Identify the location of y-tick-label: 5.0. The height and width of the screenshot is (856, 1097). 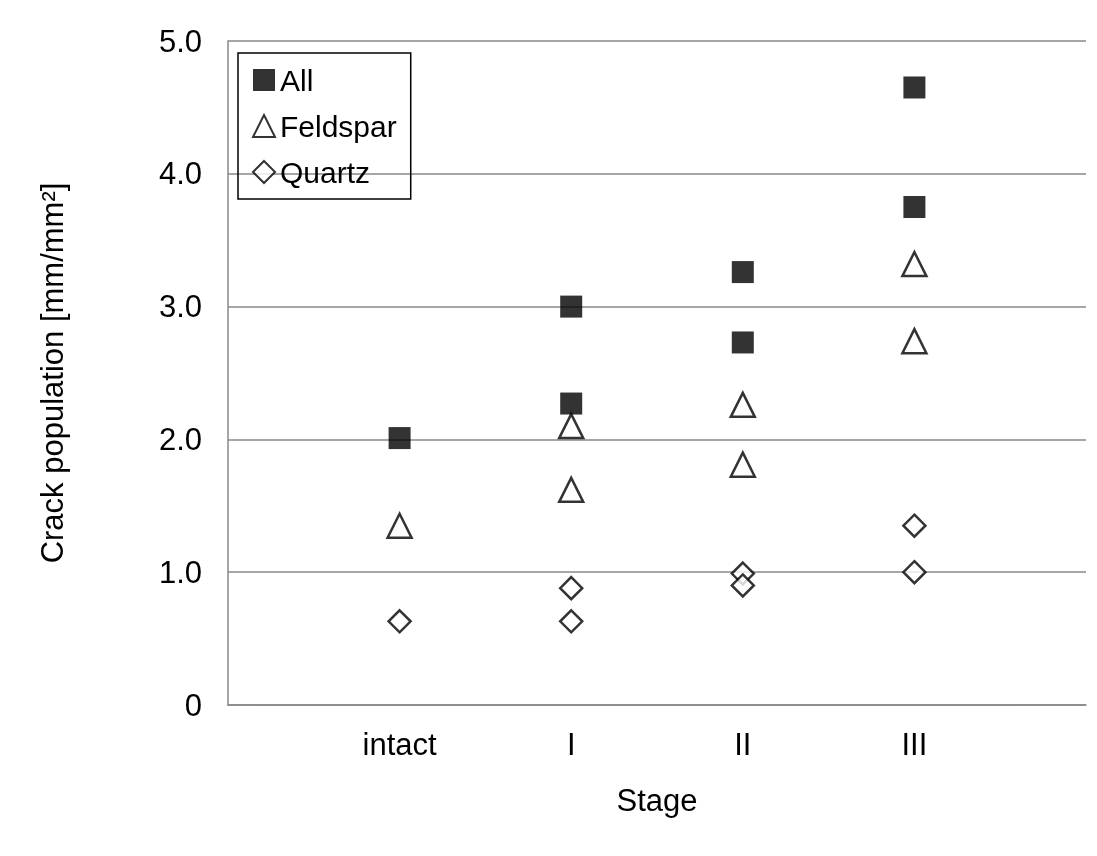
(180, 41).